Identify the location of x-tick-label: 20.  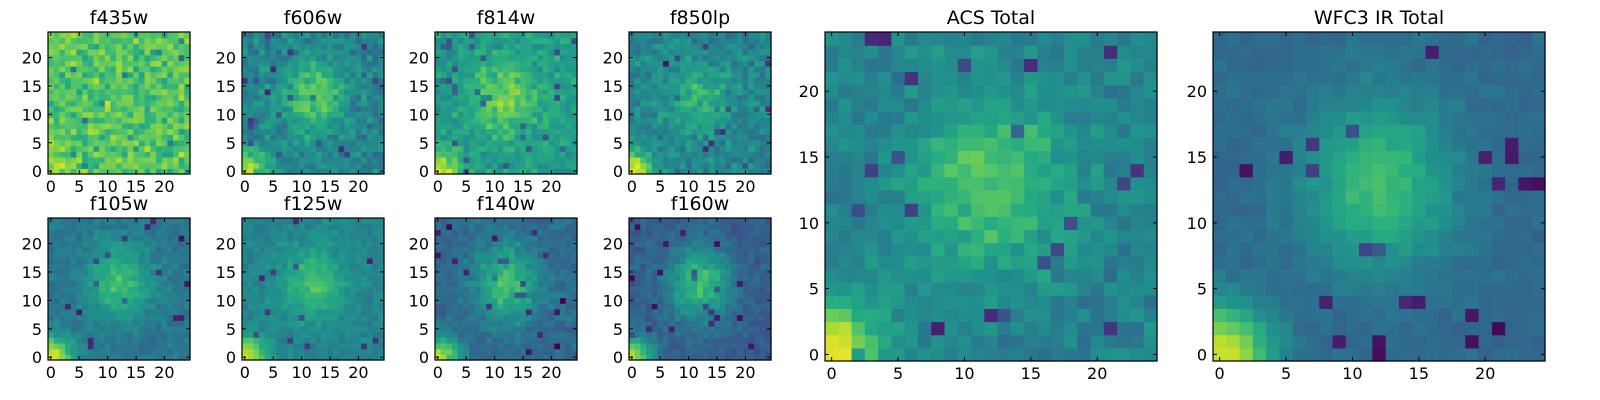
(358, 372).